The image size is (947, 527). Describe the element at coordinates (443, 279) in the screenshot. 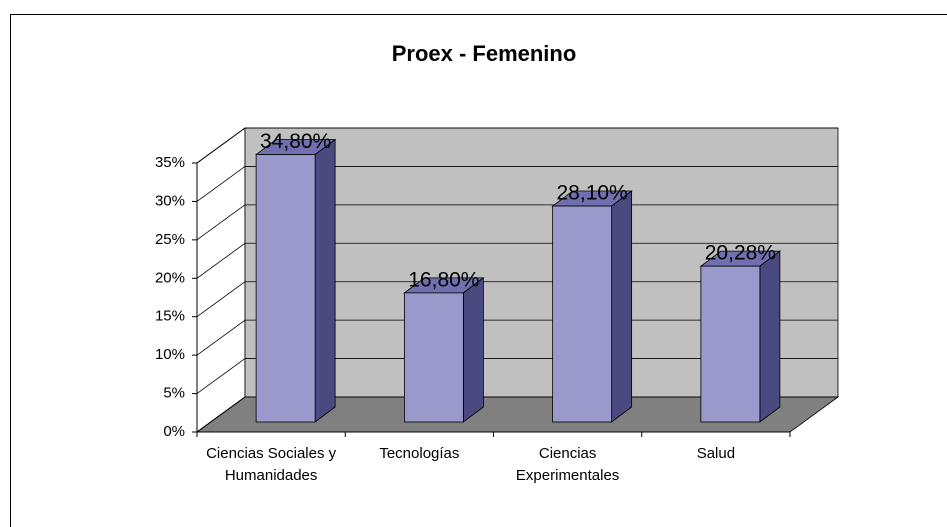

I see `value-label: 16,80%` at that location.